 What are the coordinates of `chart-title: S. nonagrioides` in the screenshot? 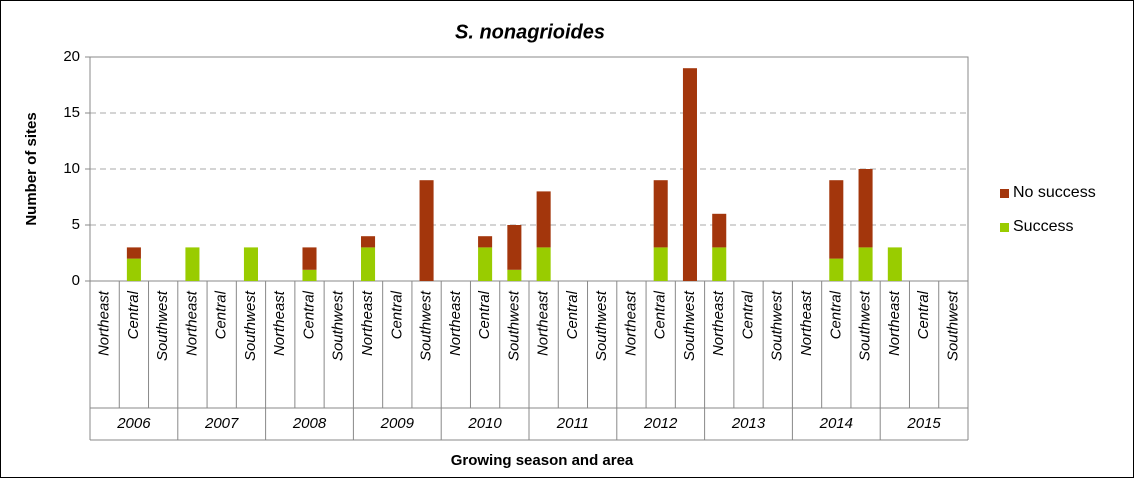 It's located at (530, 32).